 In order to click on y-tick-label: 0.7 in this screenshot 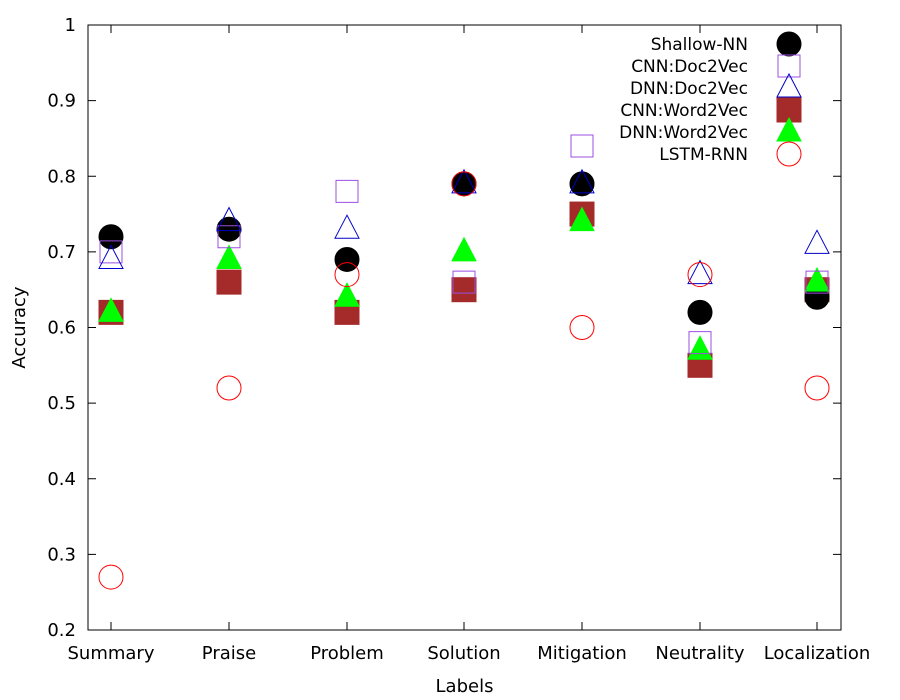, I will do `click(61, 252)`.